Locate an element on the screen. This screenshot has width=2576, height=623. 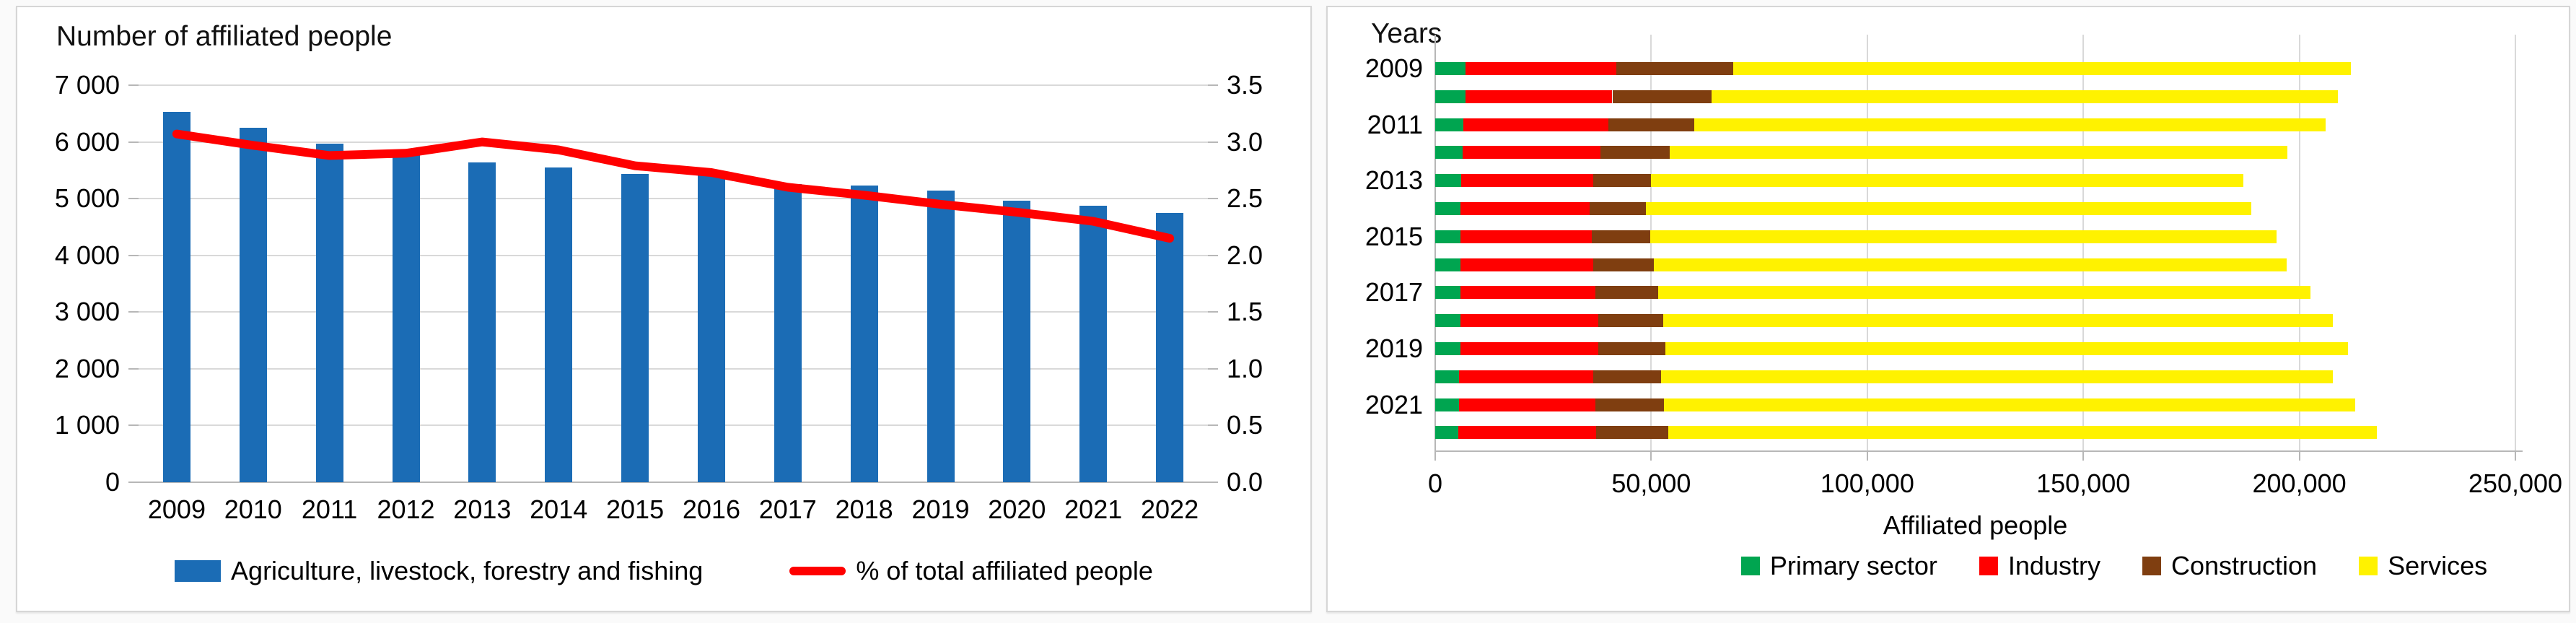
segment-2014-services is located at coordinates (1948, 209).